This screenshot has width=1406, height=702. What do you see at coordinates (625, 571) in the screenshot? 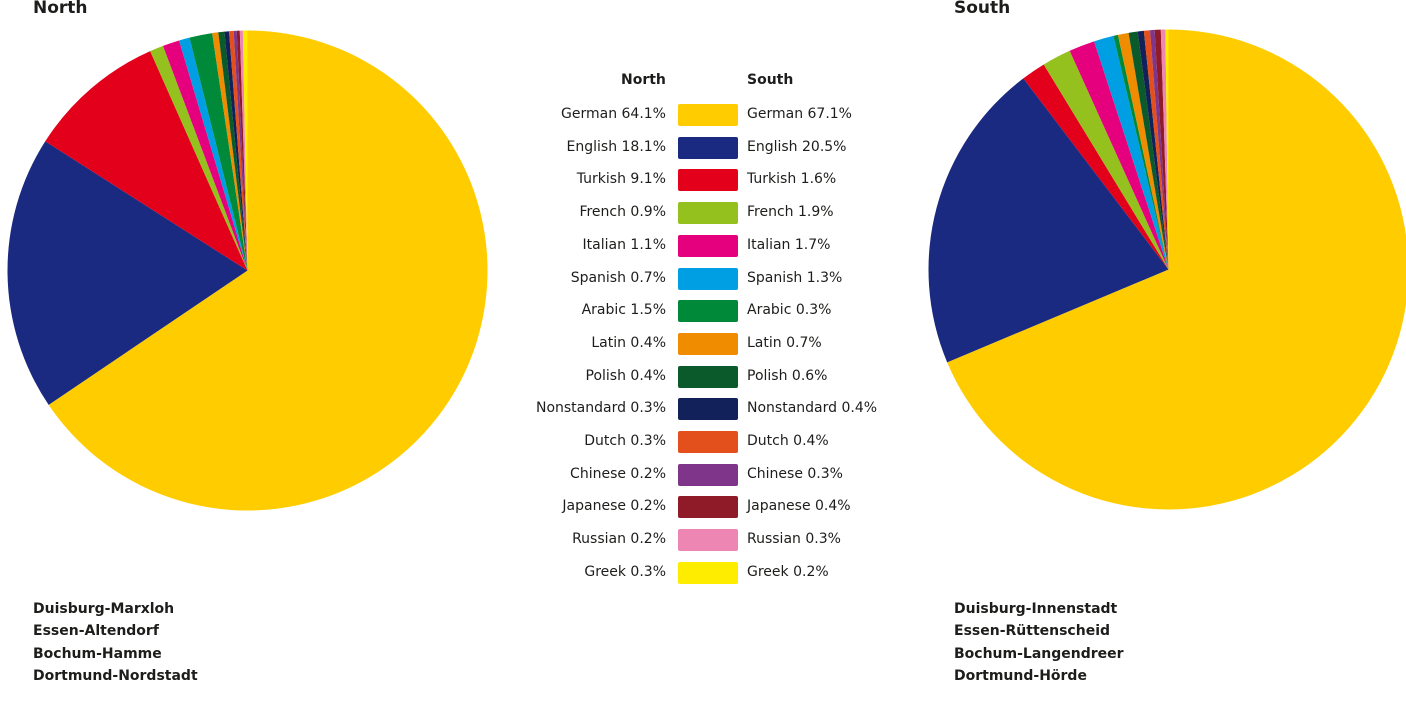
I see `legend-north-value: Greek 0.3%` at bounding box center [625, 571].